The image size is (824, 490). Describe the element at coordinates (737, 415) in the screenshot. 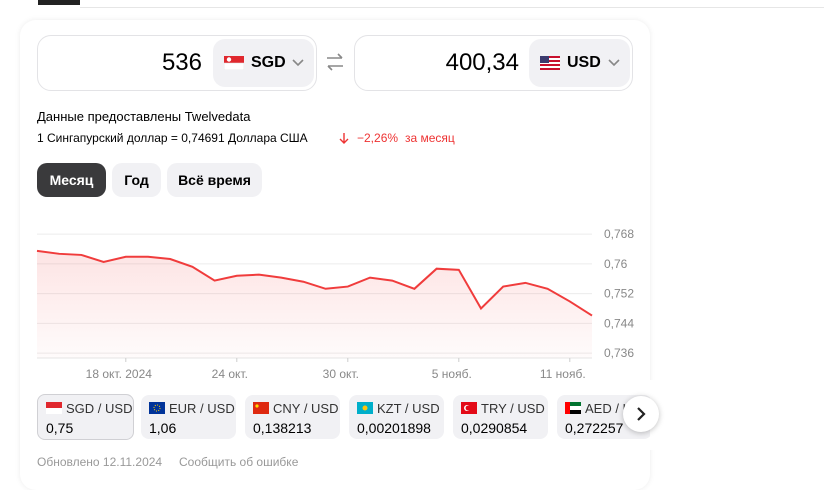

I see `overflow-mask` at that location.